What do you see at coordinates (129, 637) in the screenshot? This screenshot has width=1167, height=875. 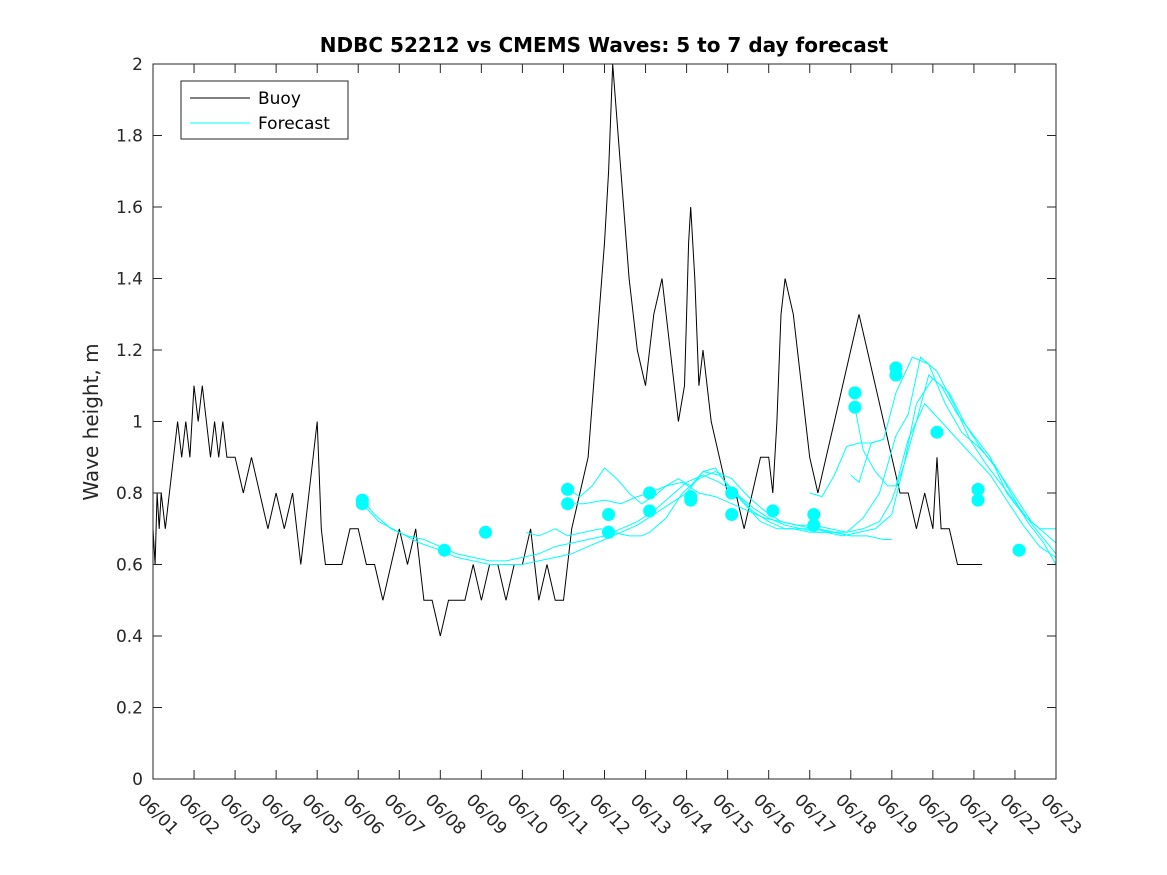 I see `y-tick-label: 0.4` at bounding box center [129, 637].